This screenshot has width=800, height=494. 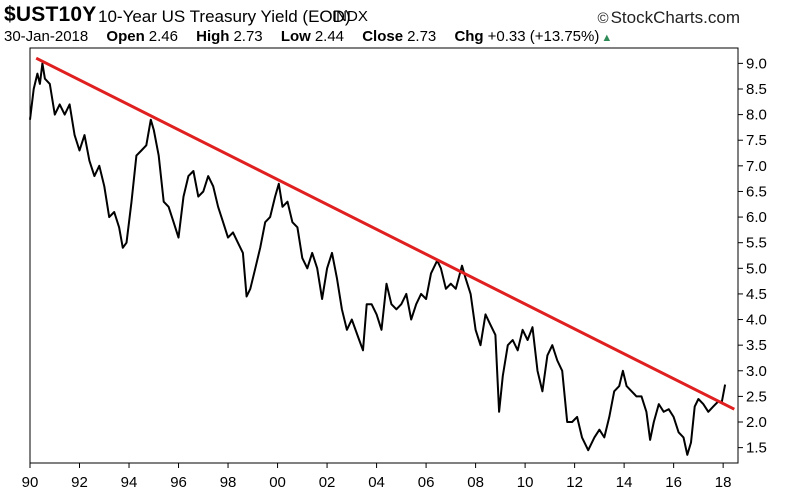 I want to click on quote-date: 30-Jan-2018, so click(x=46, y=36).